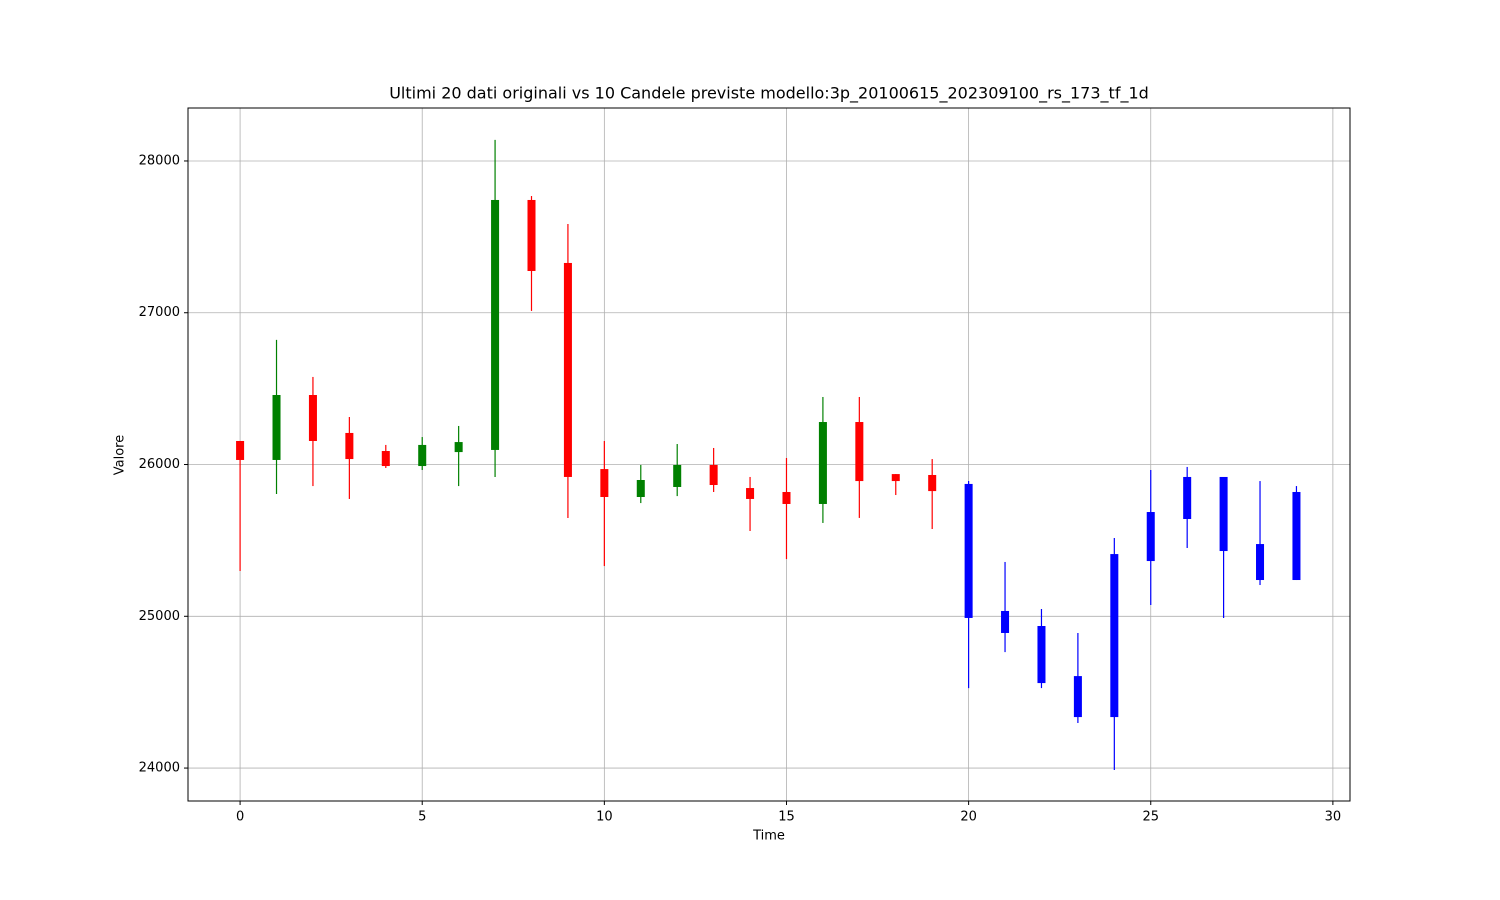 This screenshot has width=1500, height=900. What do you see at coordinates (786, 817) in the screenshot?
I see `x-tick-label: 15` at bounding box center [786, 817].